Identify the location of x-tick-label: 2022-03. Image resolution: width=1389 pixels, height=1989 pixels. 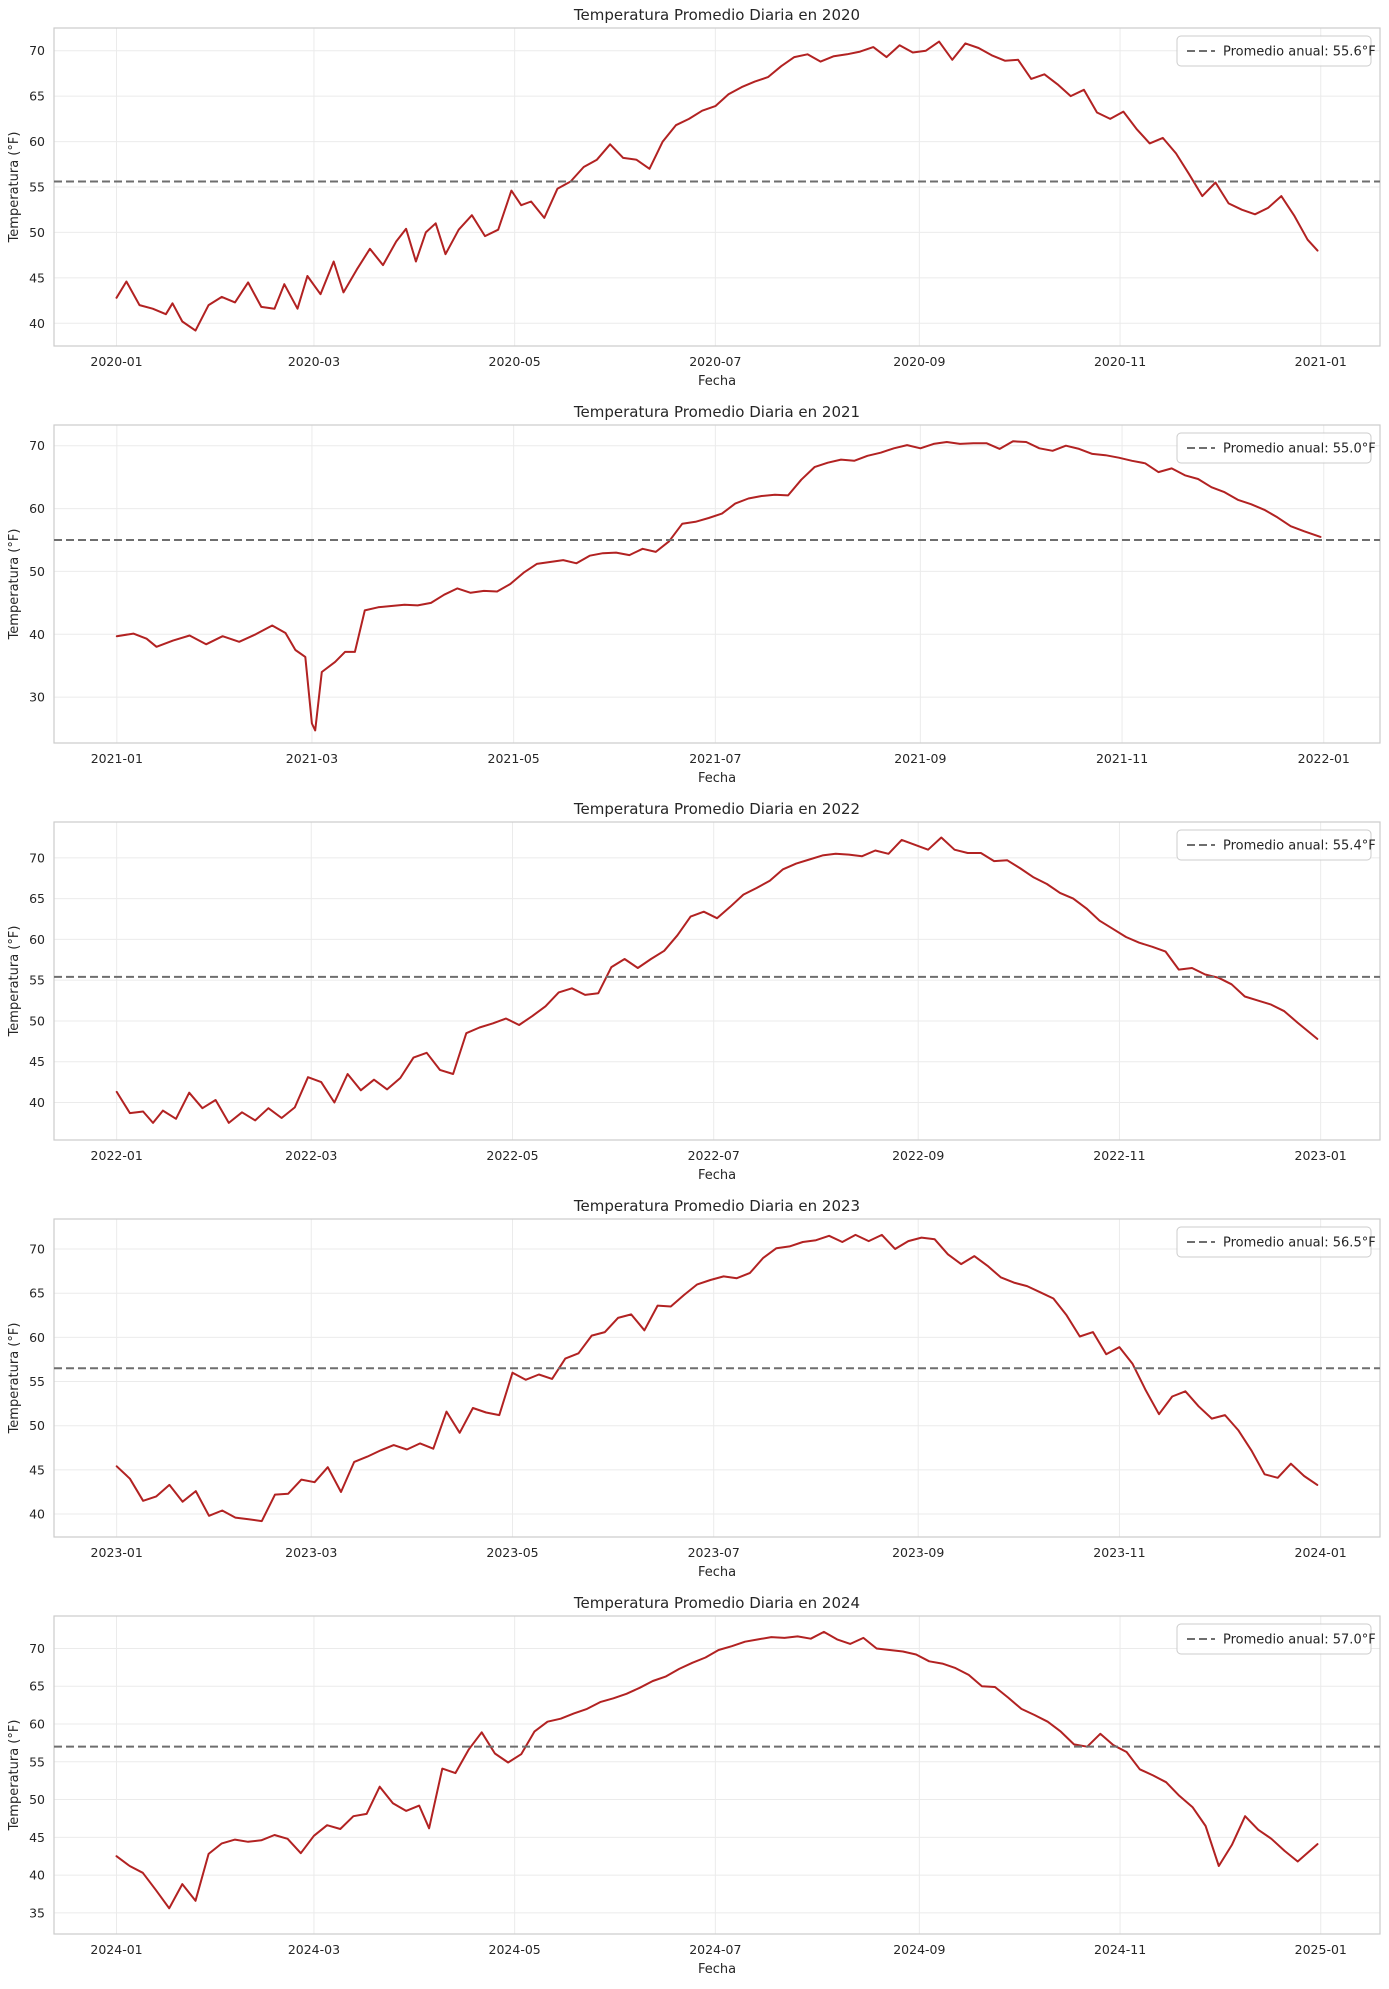
(311, 1155).